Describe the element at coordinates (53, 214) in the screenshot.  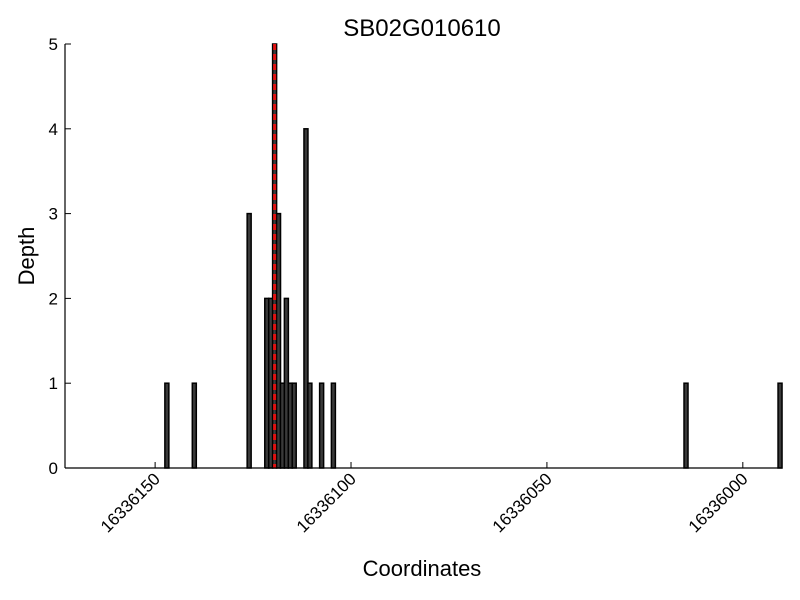
I see `y-tick-label-3: 3` at that location.